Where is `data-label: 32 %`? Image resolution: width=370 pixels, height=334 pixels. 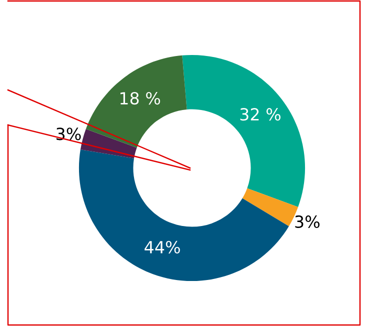 data-label: 32 % is located at coordinates (260, 114).